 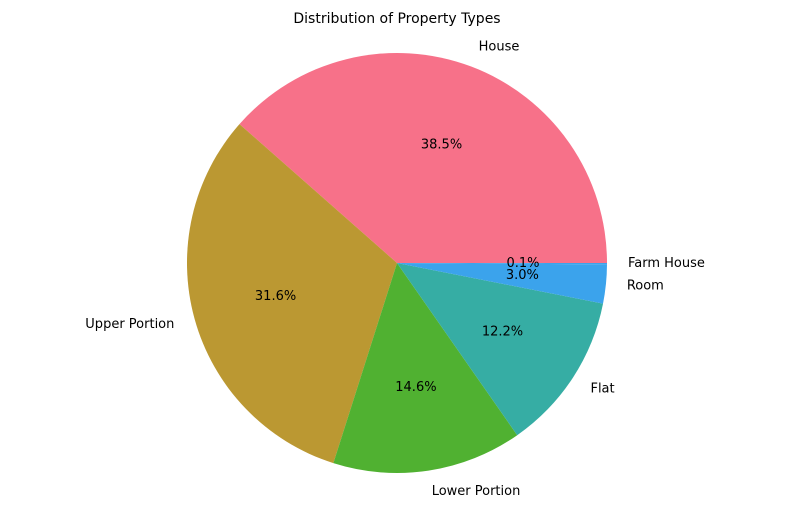 I want to click on pie-slice-flat, so click(x=500, y=349).